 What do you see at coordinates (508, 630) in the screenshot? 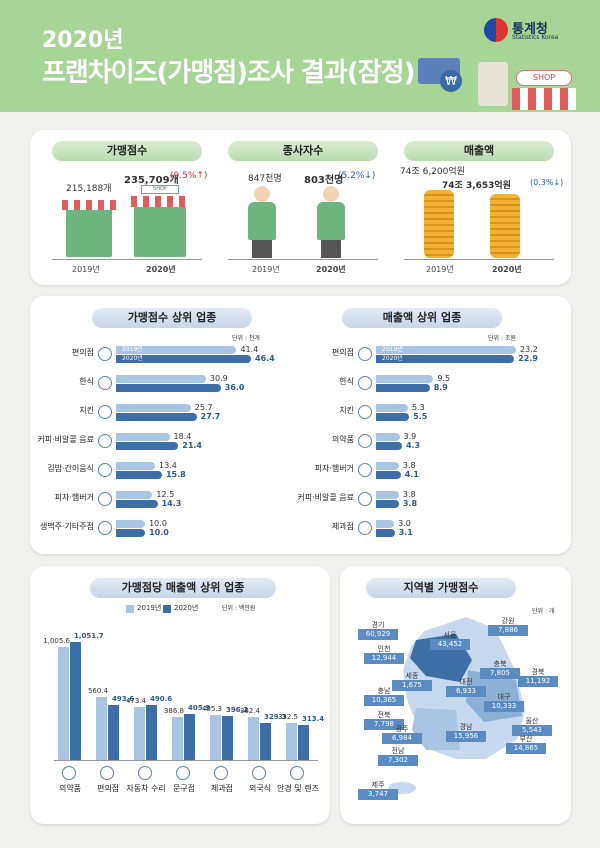
I see `region-value: 7,886` at bounding box center [508, 630].